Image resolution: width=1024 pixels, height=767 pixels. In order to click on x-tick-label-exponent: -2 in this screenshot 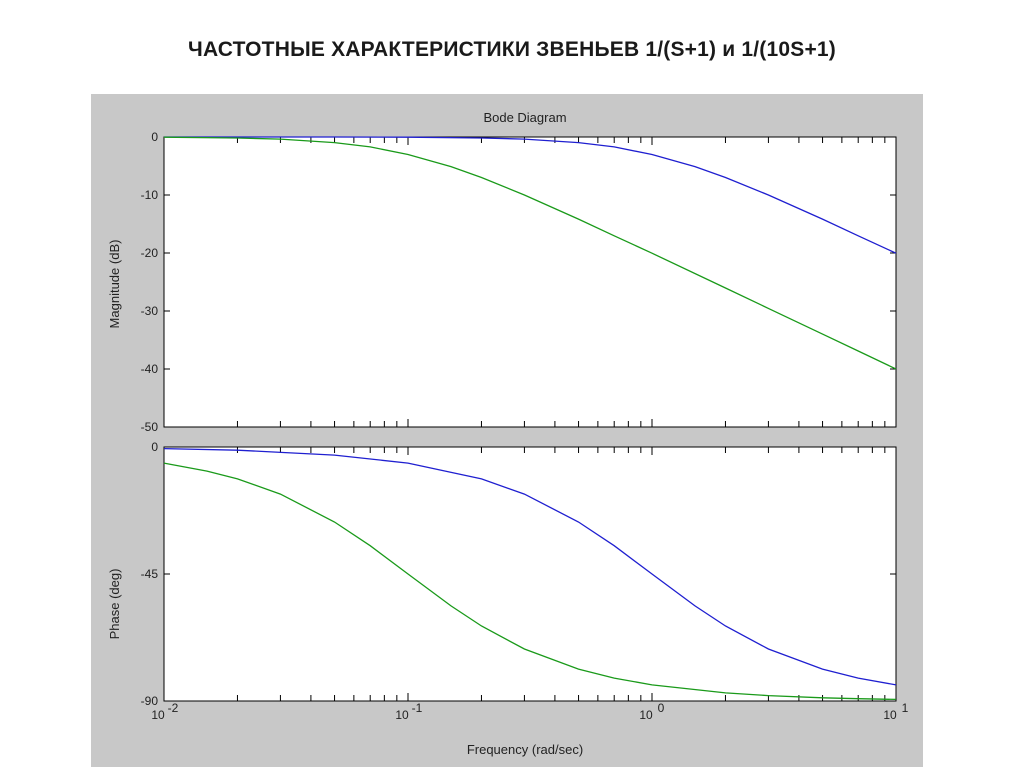, I will do `click(173, 708)`.